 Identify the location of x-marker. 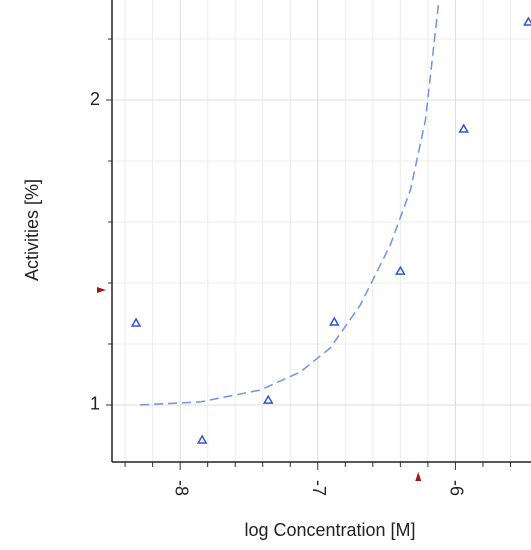
(418, 476).